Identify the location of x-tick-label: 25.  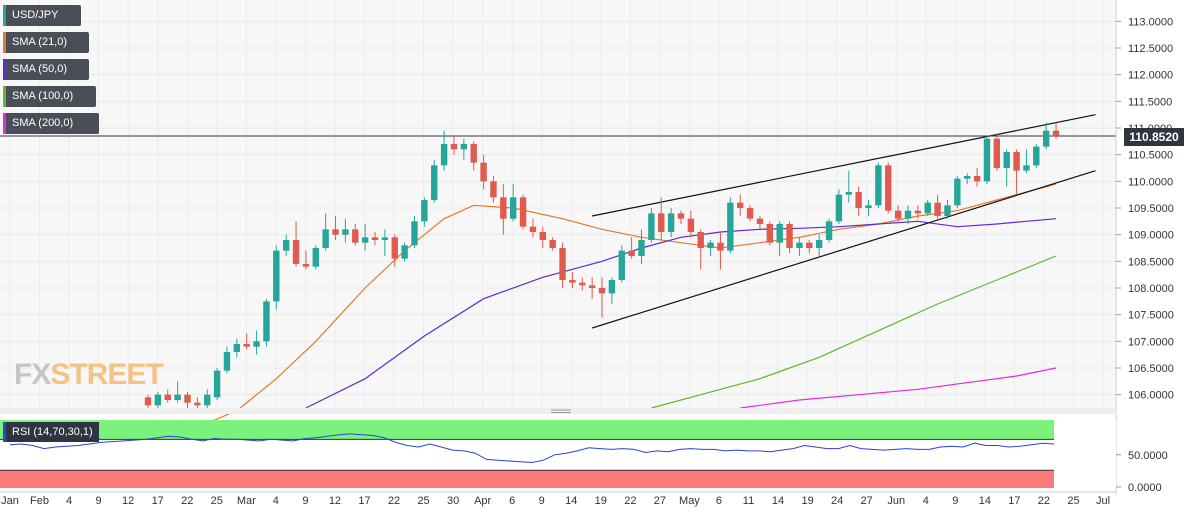
(423, 501).